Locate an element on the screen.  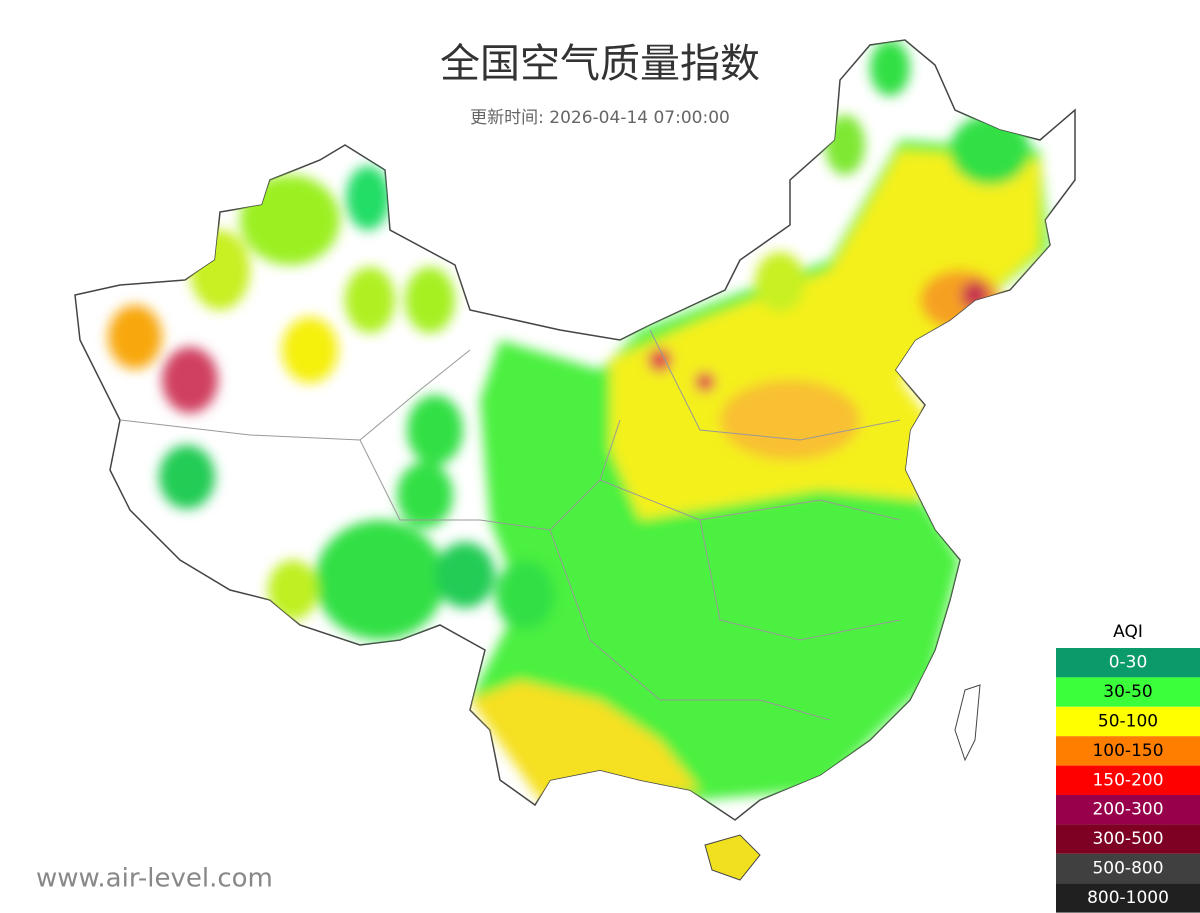
legend-label: 800-1000 is located at coordinates (1128, 898).